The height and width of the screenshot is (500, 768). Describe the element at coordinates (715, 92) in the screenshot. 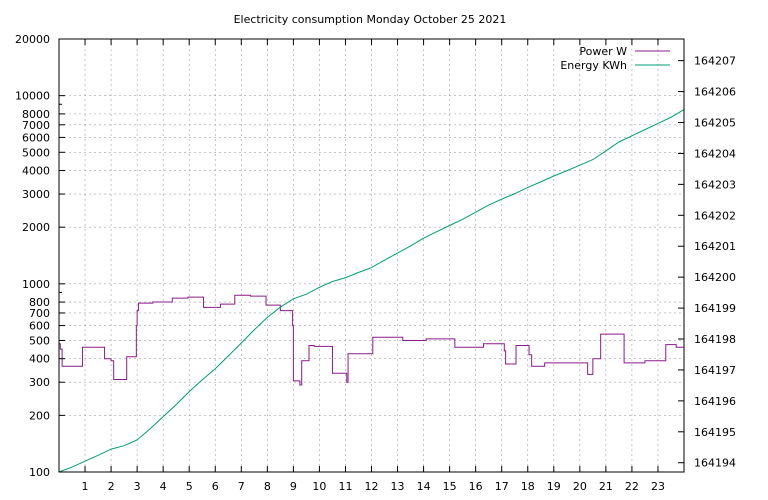

I see `y2-tick-label: 164206` at that location.